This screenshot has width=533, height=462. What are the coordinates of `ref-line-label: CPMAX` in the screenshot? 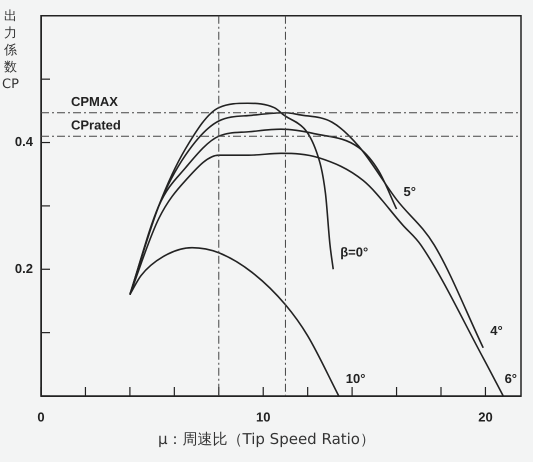 It's located at (94, 101).